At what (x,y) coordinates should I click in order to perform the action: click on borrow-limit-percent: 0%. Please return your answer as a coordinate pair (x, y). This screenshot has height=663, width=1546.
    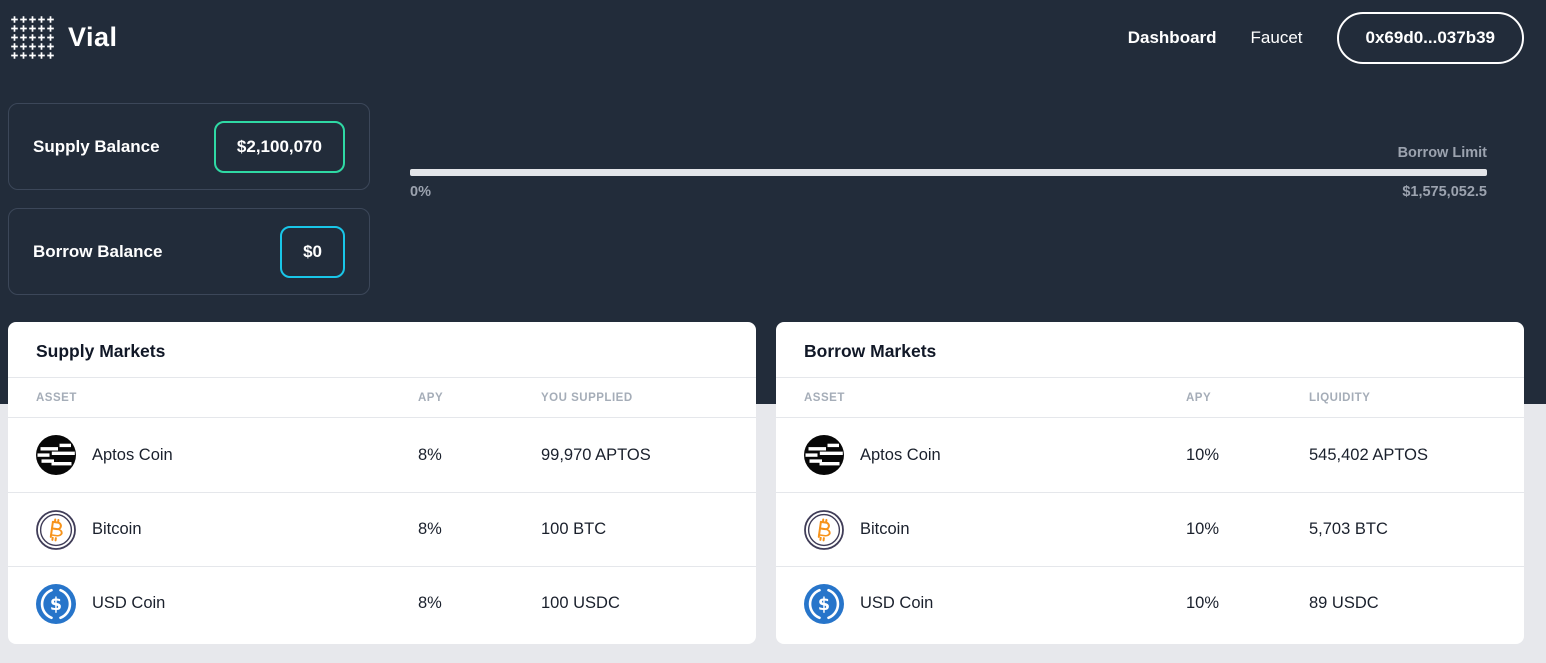
    Looking at the image, I should click on (420, 192).